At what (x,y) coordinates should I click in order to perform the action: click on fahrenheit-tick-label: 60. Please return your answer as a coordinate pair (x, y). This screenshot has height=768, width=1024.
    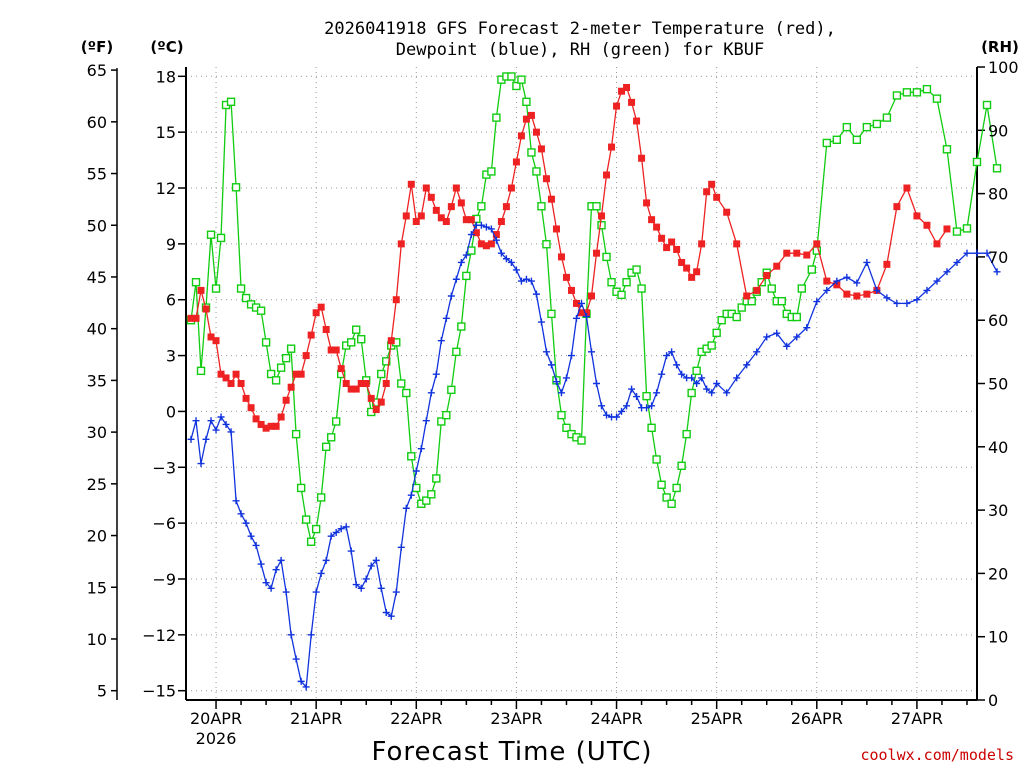
    Looking at the image, I should click on (97, 122).